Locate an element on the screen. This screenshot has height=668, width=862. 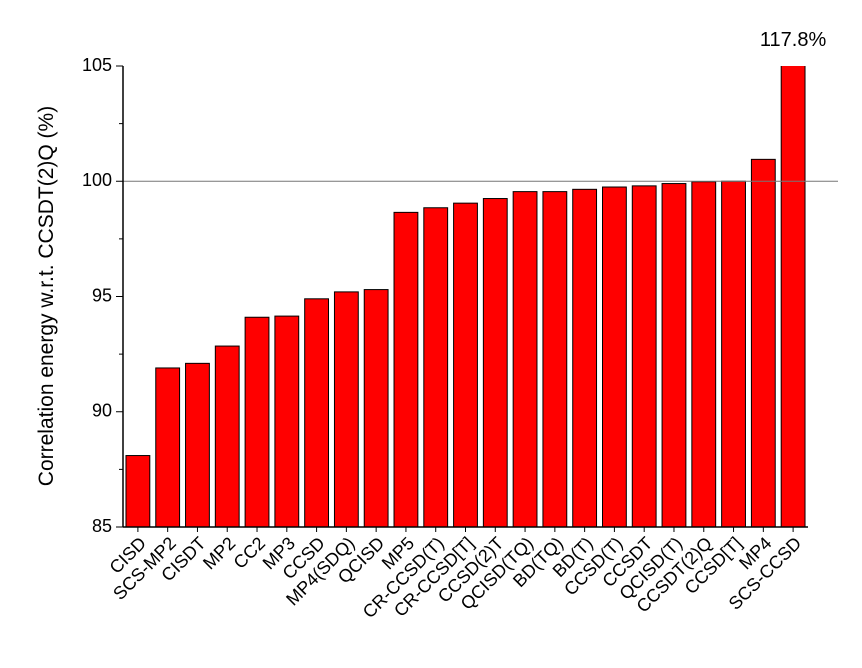
y-tick-label: 85 is located at coordinates (102, 526).